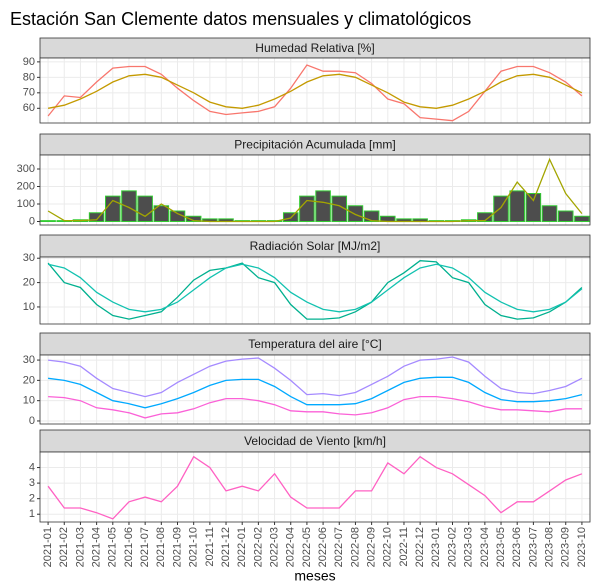  What do you see at coordinates (517, 547) in the screenshot?
I see `x-tick-label: 2023-06` at bounding box center [517, 547].